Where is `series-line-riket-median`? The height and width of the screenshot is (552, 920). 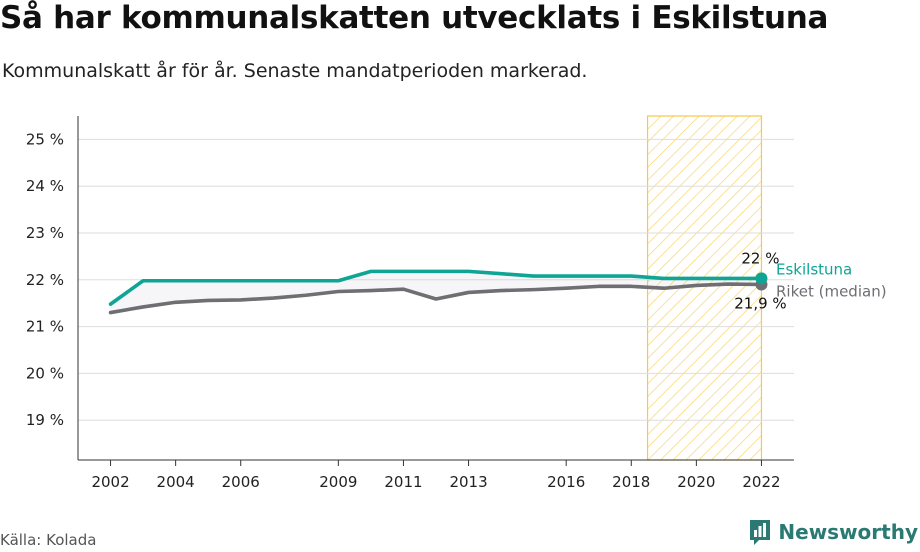
series-line-riket-median is located at coordinates (436, 298).